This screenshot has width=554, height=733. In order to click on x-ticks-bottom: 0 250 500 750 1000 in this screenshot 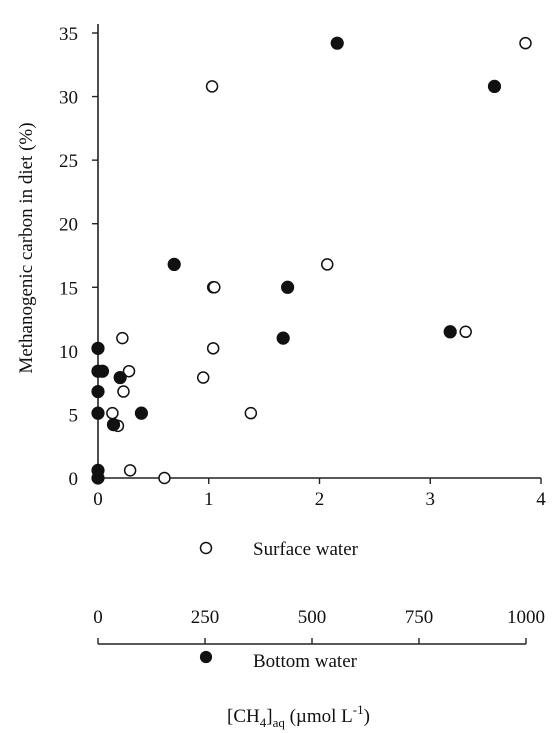, I will do `click(319, 625)`.